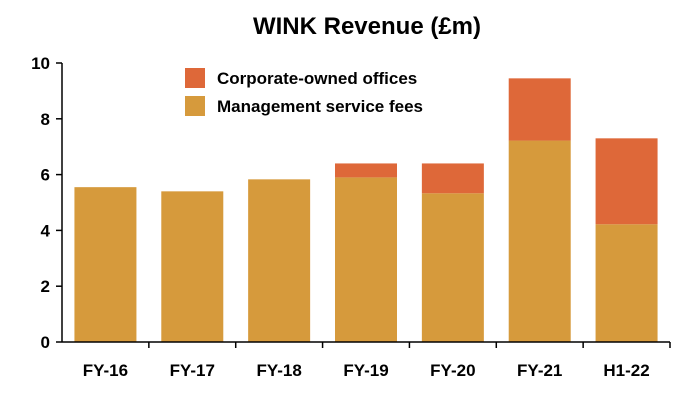 The height and width of the screenshot is (405, 700). Describe the element at coordinates (192, 370) in the screenshot. I see `x-tick-label-fy-17: FY-17` at that location.